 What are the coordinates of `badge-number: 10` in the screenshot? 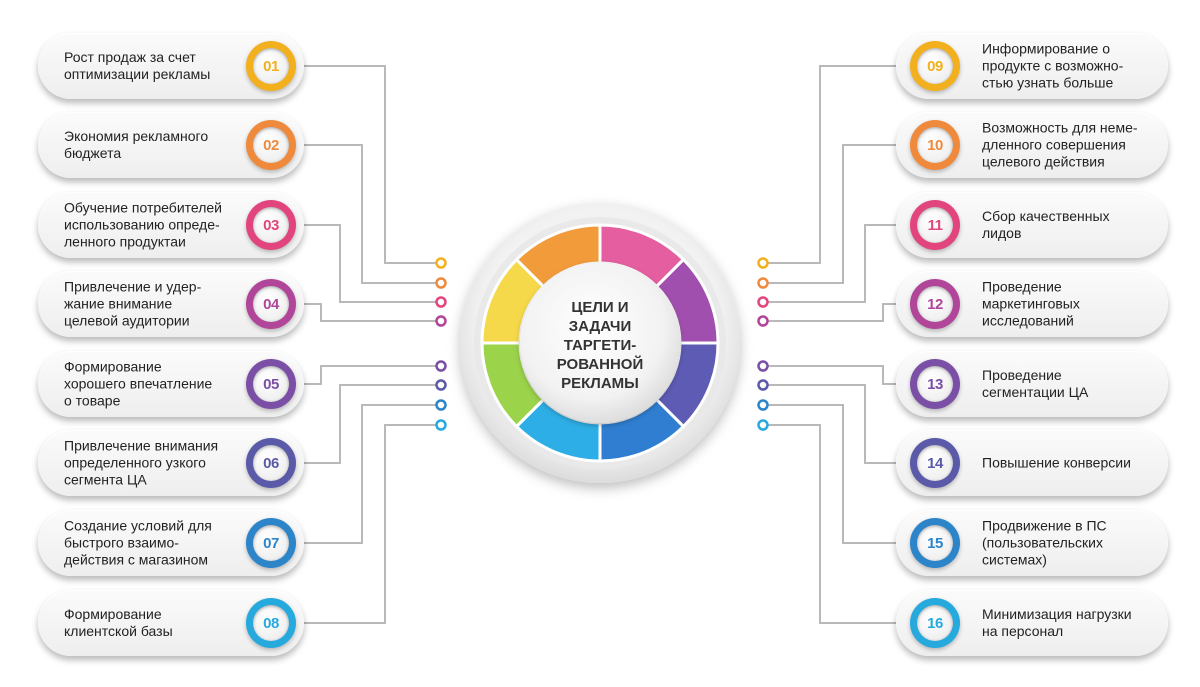 It's located at (935, 145).